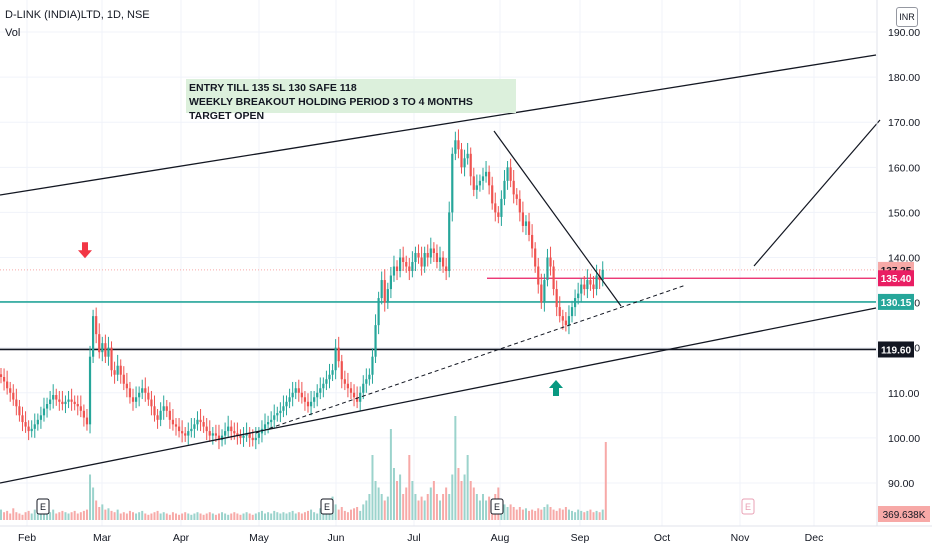  I want to click on x-tick-label: May, so click(259, 538).